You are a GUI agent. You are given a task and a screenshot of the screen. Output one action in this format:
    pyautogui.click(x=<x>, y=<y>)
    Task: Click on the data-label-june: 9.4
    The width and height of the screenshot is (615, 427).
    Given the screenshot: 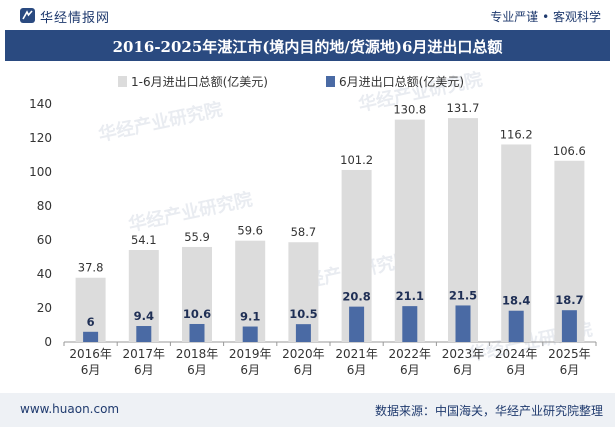 What is the action you would take?
    pyautogui.click(x=144, y=316)
    